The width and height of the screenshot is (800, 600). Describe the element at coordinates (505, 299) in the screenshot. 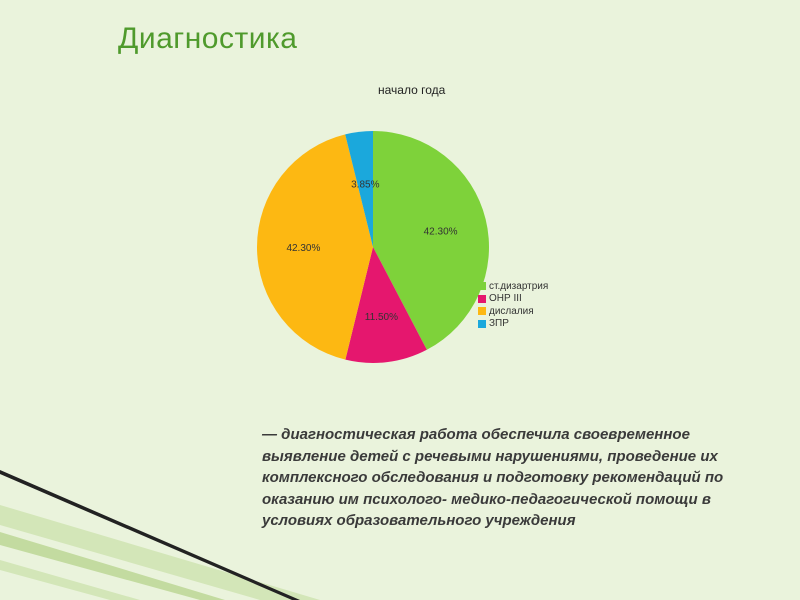

I see `legend-label: ОНР III` at that location.